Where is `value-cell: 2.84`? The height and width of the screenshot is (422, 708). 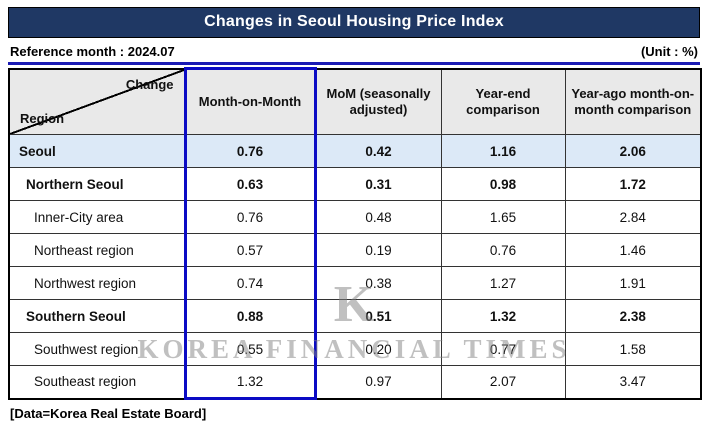 value-cell: 2.84 is located at coordinates (633, 217).